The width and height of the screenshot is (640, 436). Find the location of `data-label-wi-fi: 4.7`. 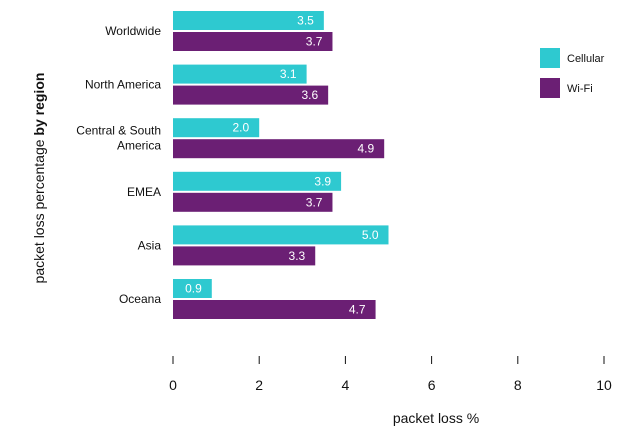

data-label-wi-fi: 4.7 is located at coordinates (357, 310).